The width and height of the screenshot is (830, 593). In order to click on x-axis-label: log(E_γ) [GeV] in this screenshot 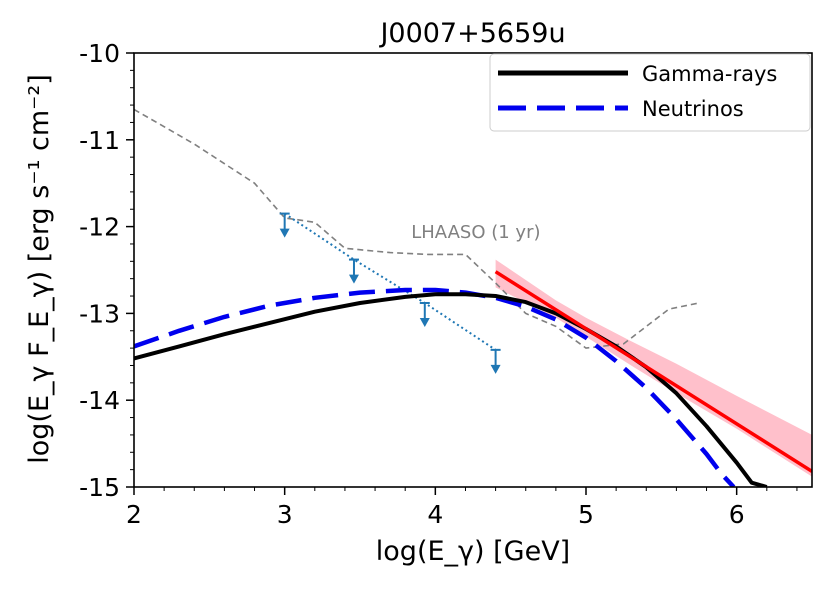, I will do `click(473, 551)`.